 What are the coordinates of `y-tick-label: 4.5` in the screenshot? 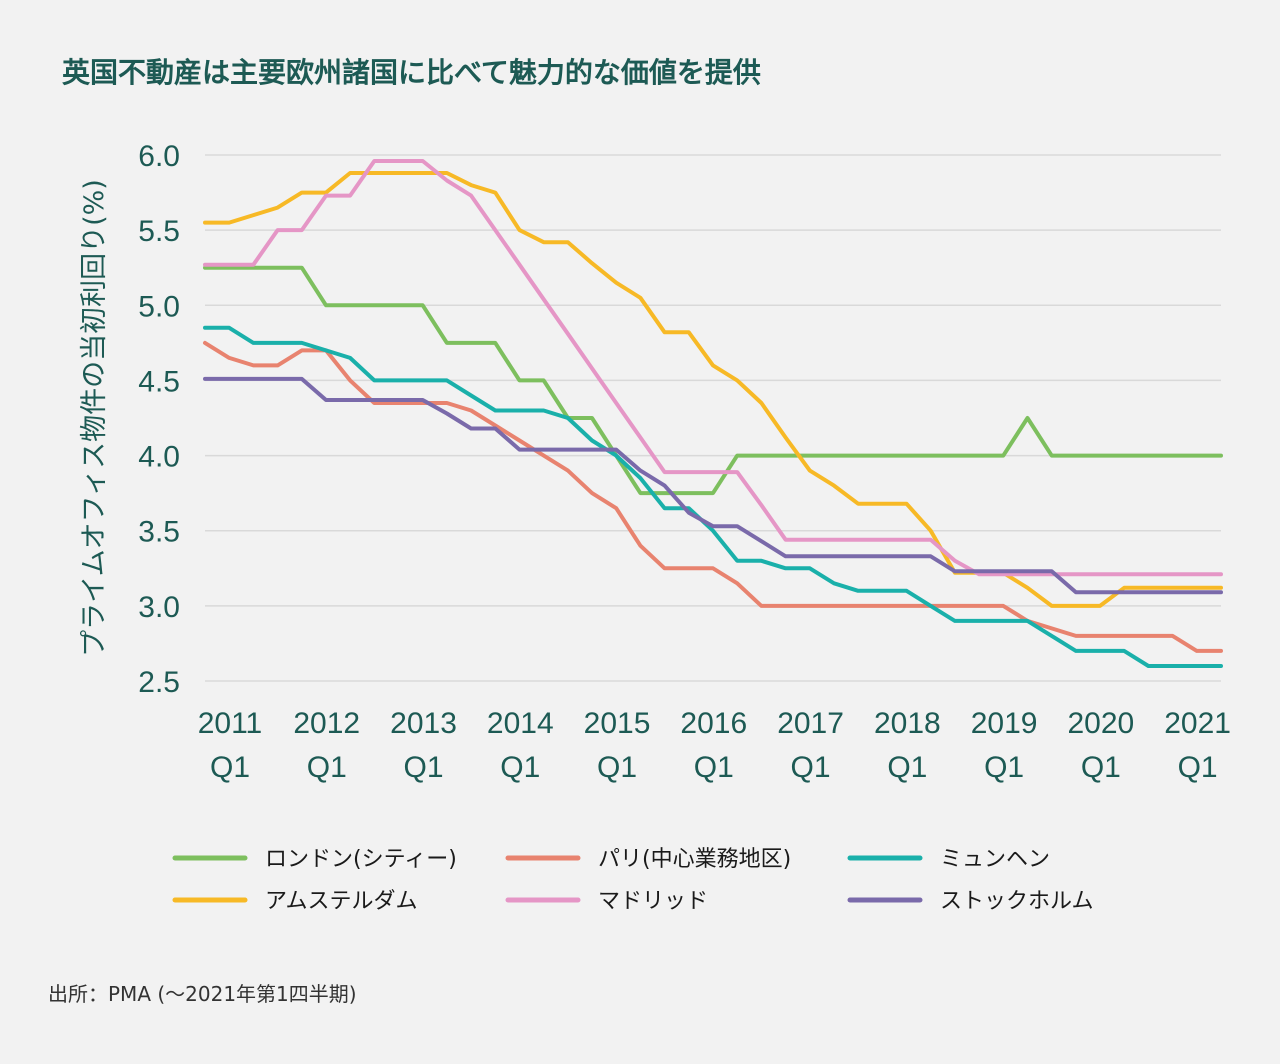 It's located at (159, 381).